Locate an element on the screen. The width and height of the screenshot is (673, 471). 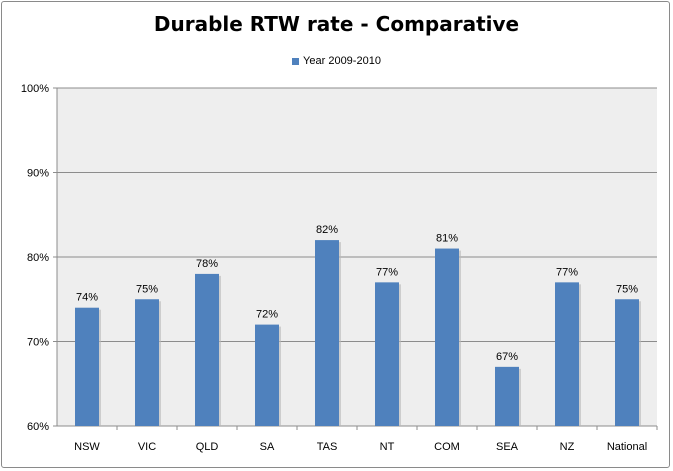
data-label: 72% is located at coordinates (267, 315).